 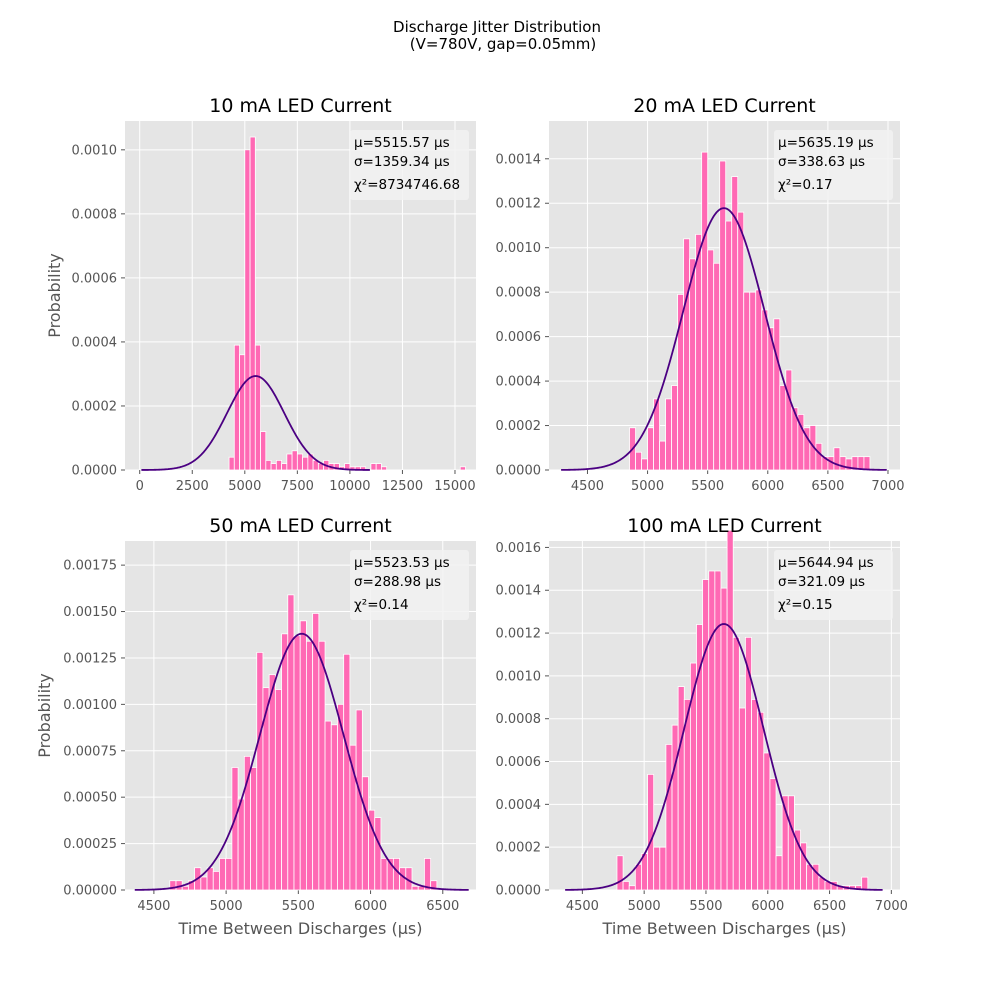 I want to click on figure-title-line1: Discharge Jitter Distribution, so click(x=497, y=27).